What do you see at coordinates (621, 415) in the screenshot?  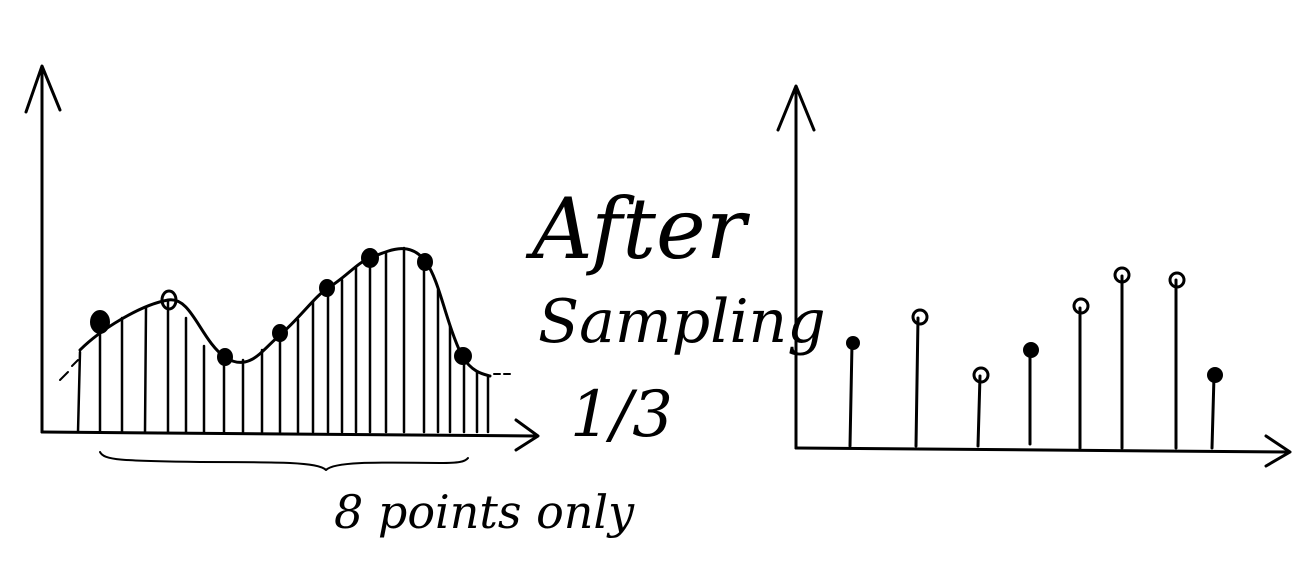 I see `label-ratio: 1/3` at bounding box center [621, 415].